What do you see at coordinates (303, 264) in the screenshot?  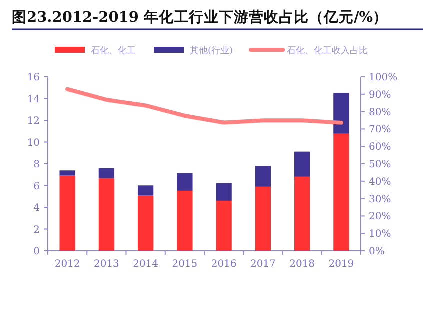 I see `x-tick-label: 2018` at bounding box center [303, 264].